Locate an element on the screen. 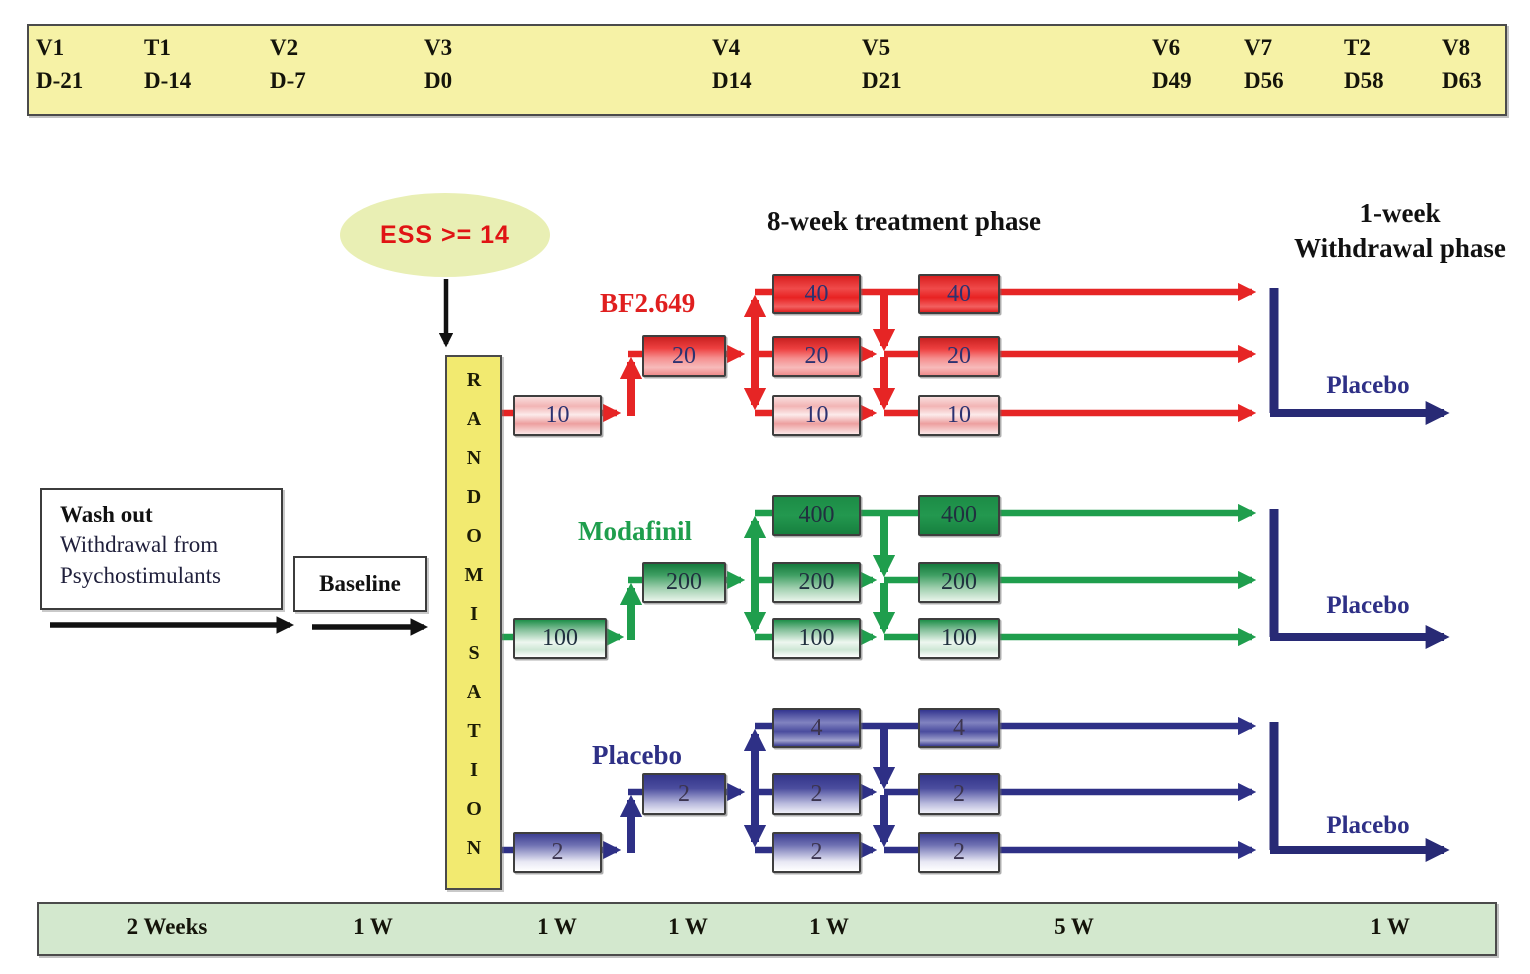 The width and height of the screenshot is (1530, 974). visit-name: V7 is located at coordinates (1258, 47).